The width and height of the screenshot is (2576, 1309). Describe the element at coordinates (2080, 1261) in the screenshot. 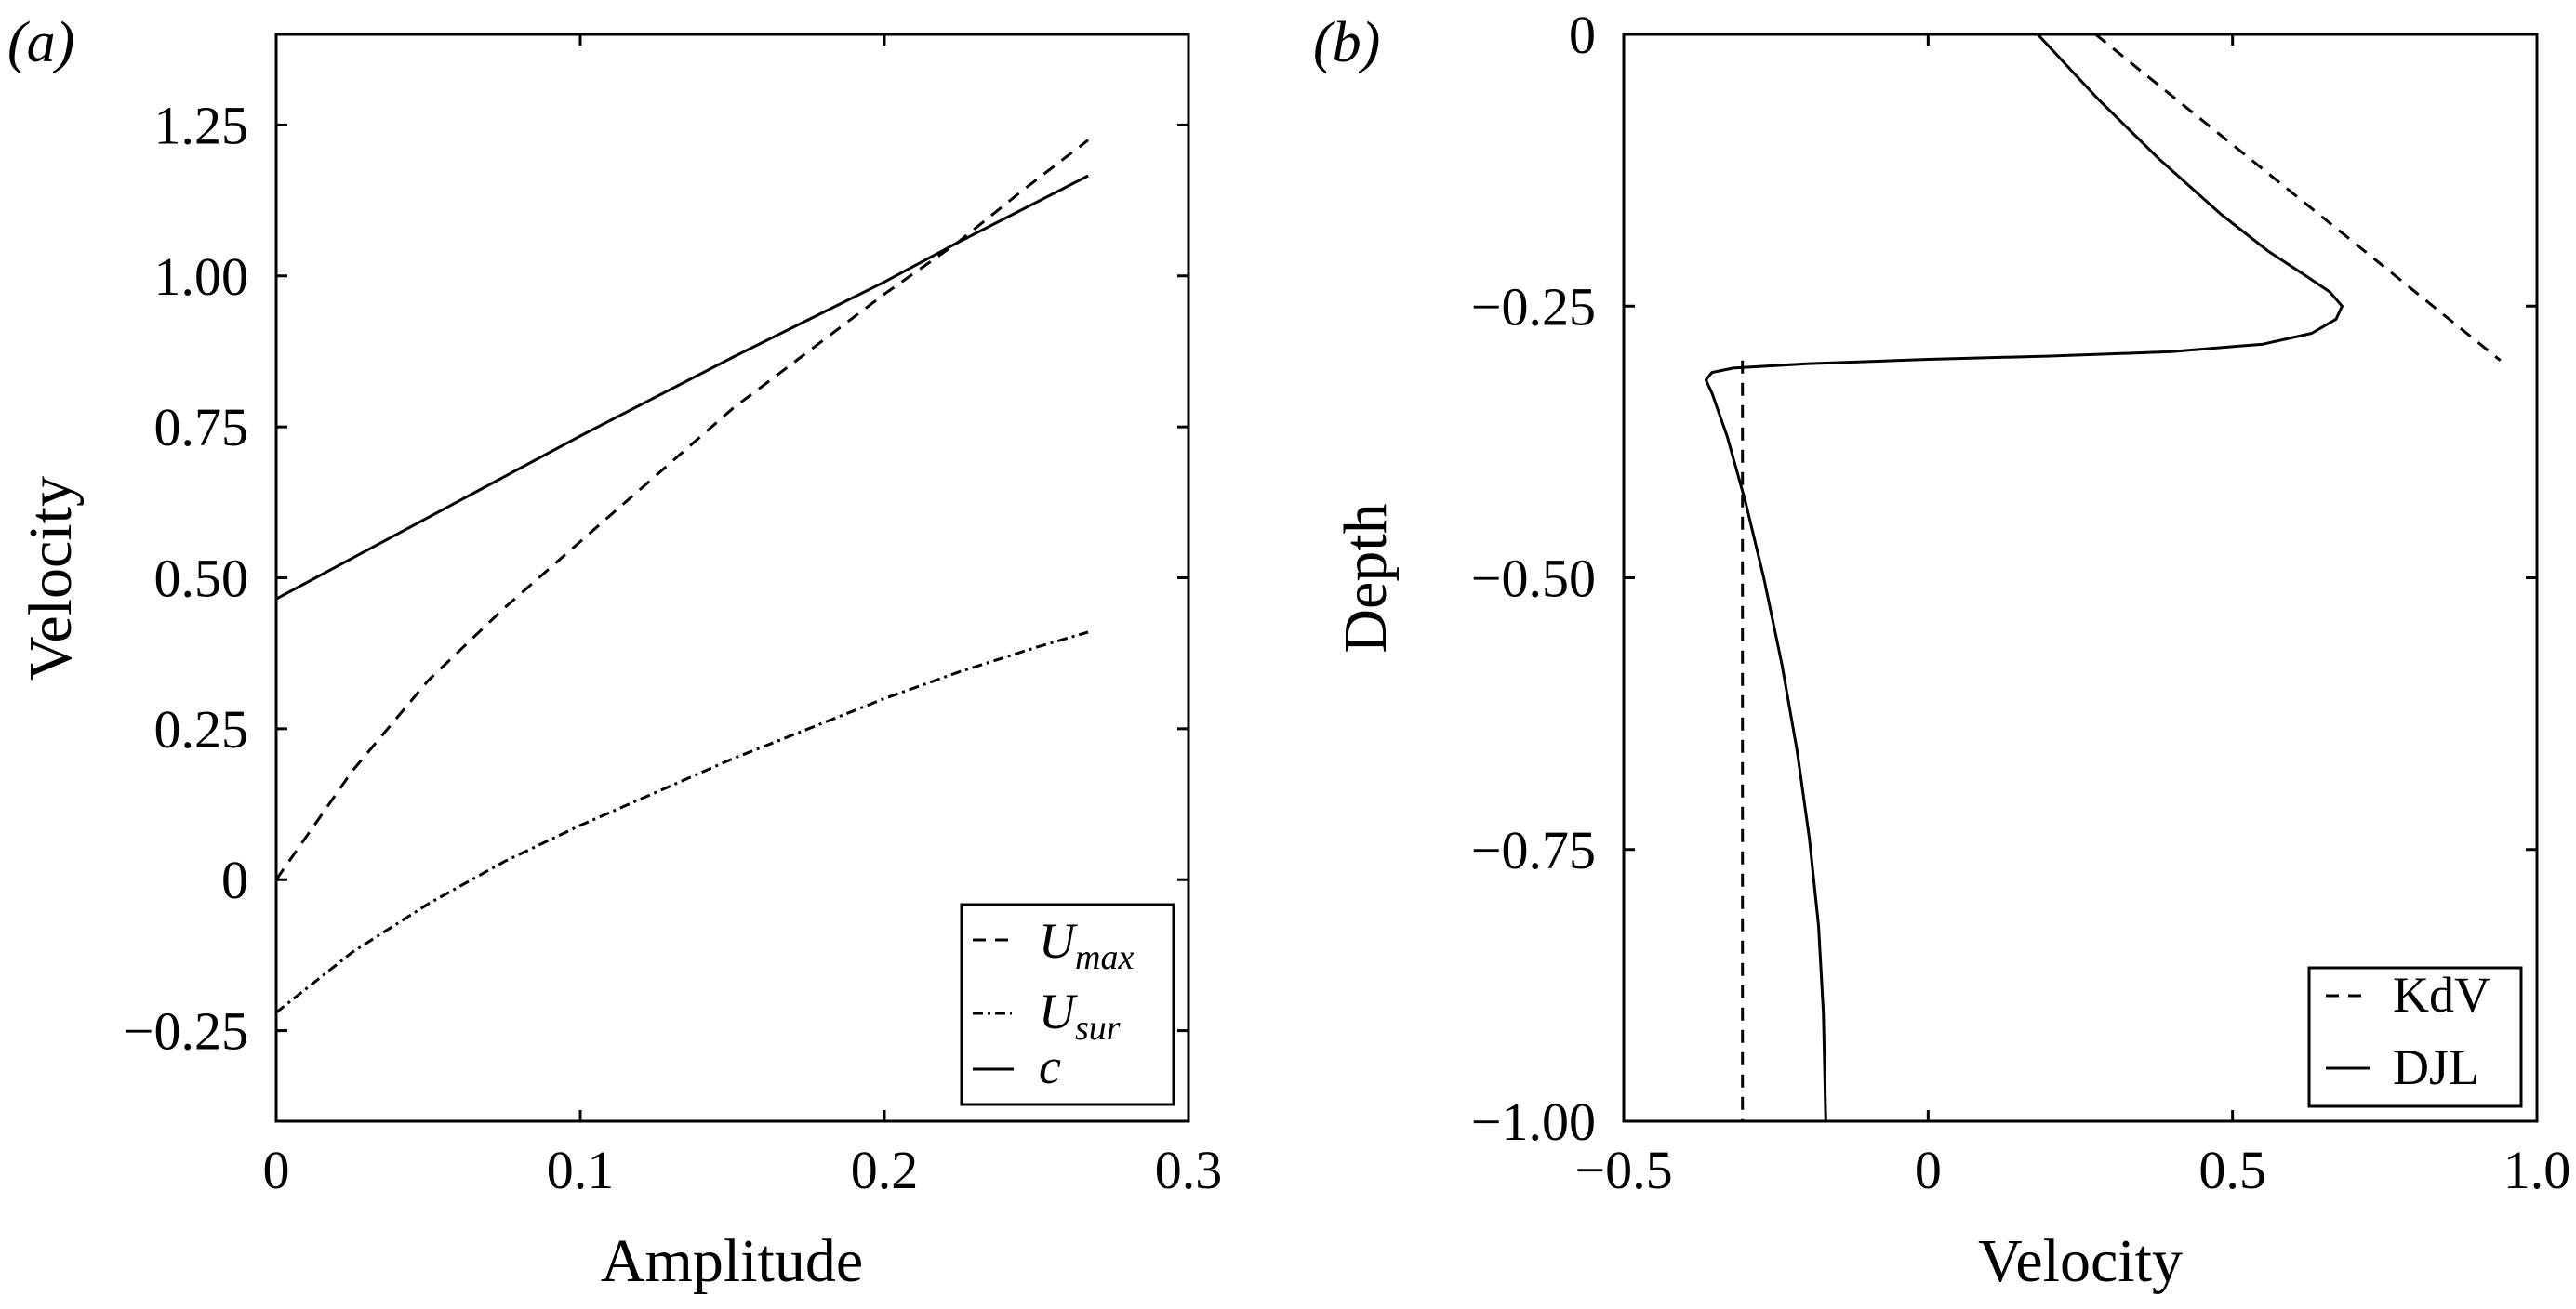

I see `panel-b-xlabel: Velocity` at that location.